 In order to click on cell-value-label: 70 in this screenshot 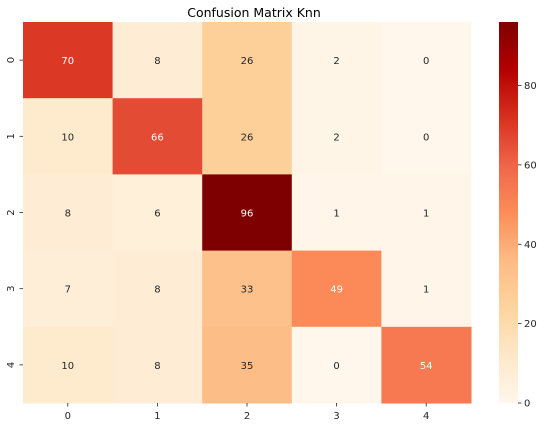, I will do `click(67, 61)`.